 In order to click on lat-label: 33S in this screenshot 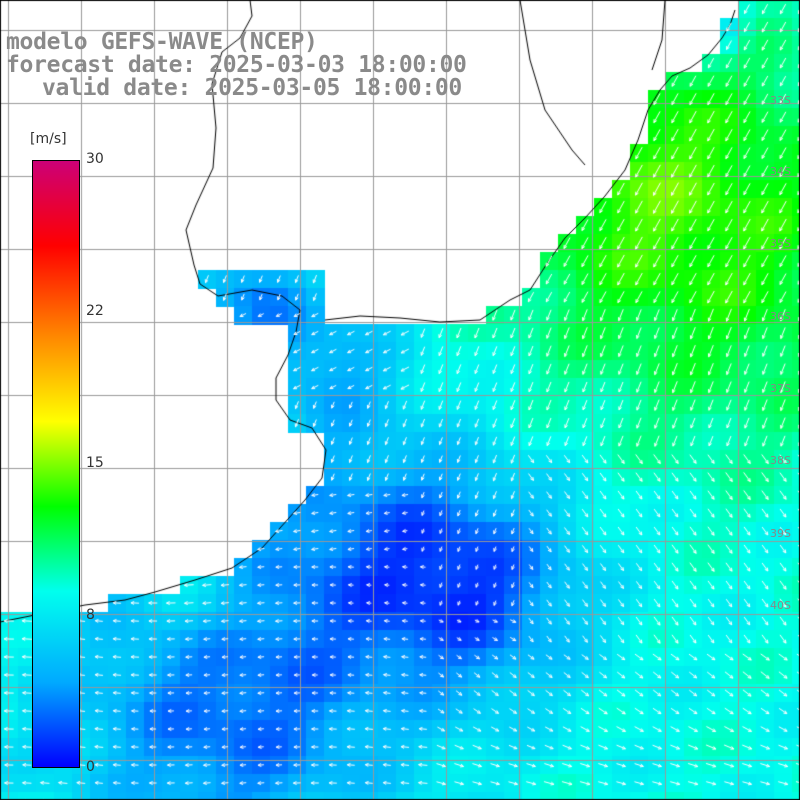, I will do `click(780, 100)`.